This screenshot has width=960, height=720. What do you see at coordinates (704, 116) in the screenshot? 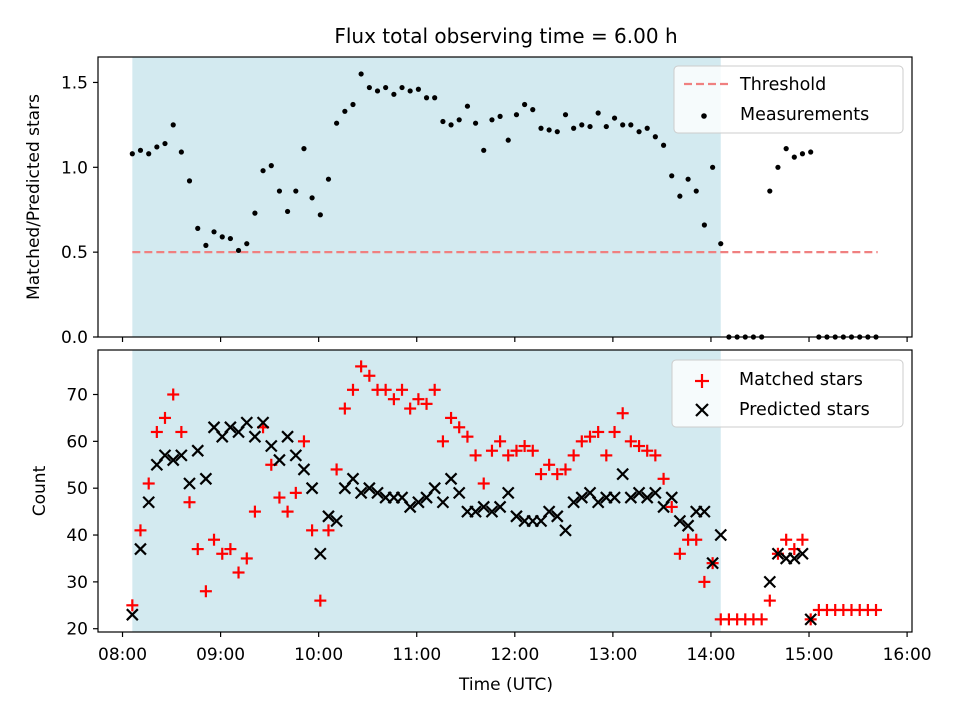
I see `measurements-legend-swatch` at bounding box center [704, 116].